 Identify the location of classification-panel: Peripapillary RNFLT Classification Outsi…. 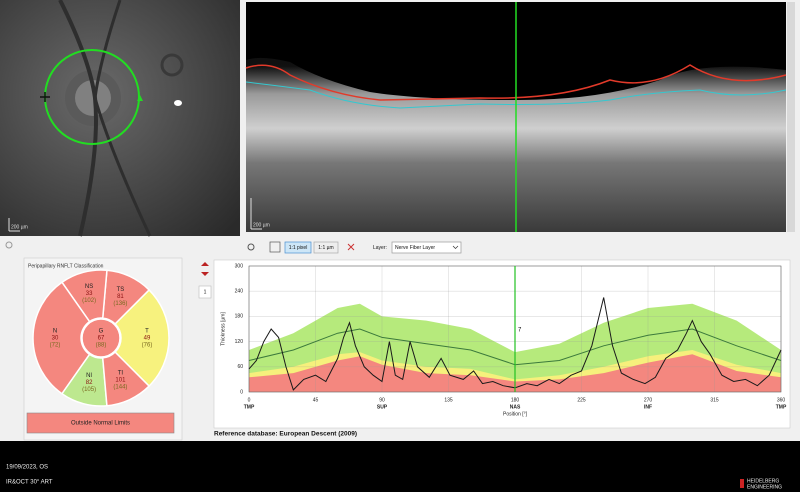
(103, 349).